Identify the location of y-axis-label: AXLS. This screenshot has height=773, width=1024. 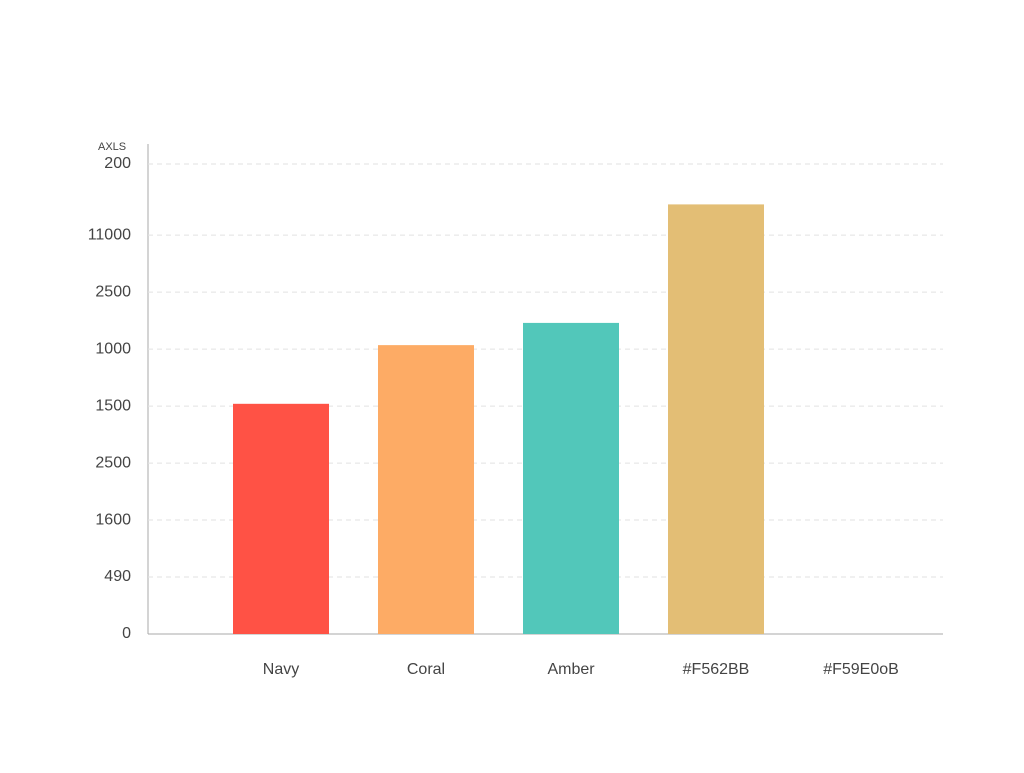
(112, 147).